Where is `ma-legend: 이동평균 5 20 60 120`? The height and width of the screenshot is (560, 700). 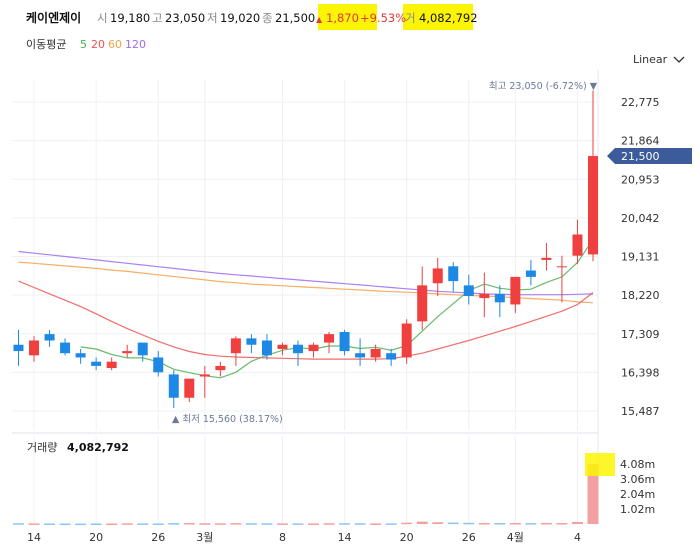
ma-legend: 이동평균 5 20 60 120 is located at coordinates (86, 44).